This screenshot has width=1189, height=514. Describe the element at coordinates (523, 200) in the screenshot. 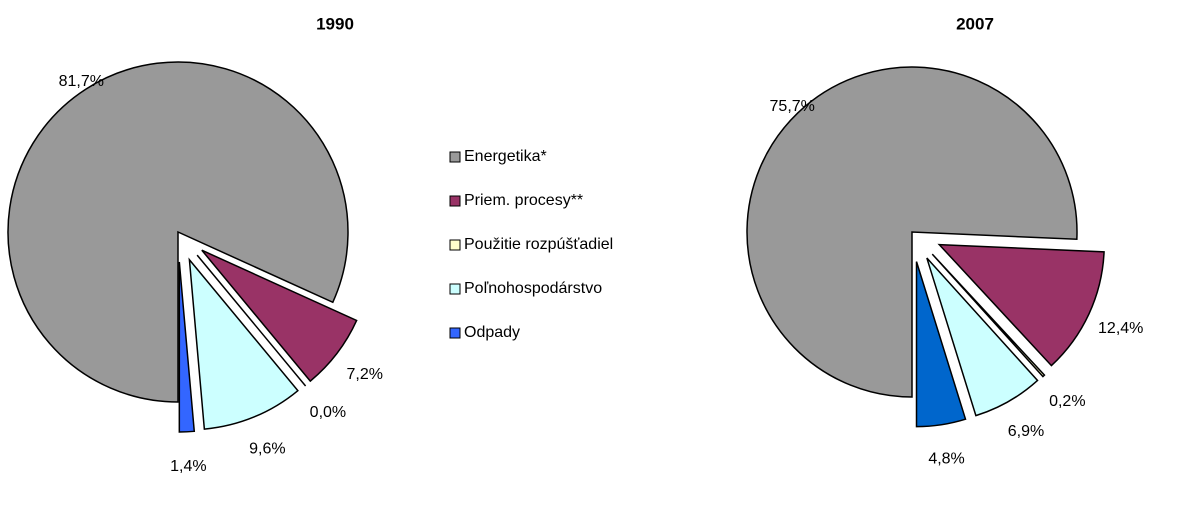

I see `legend-label: Priem. procesy**` at that location.